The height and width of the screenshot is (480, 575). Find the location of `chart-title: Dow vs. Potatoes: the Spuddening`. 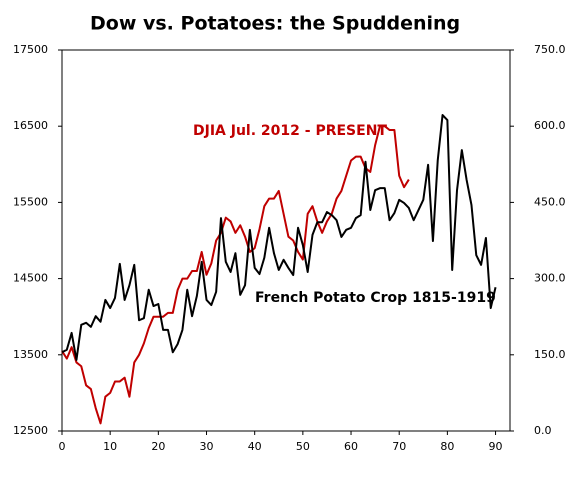

chart-title: Dow vs. Potatoes: the Spuddening is located at coordinates (275, 24).